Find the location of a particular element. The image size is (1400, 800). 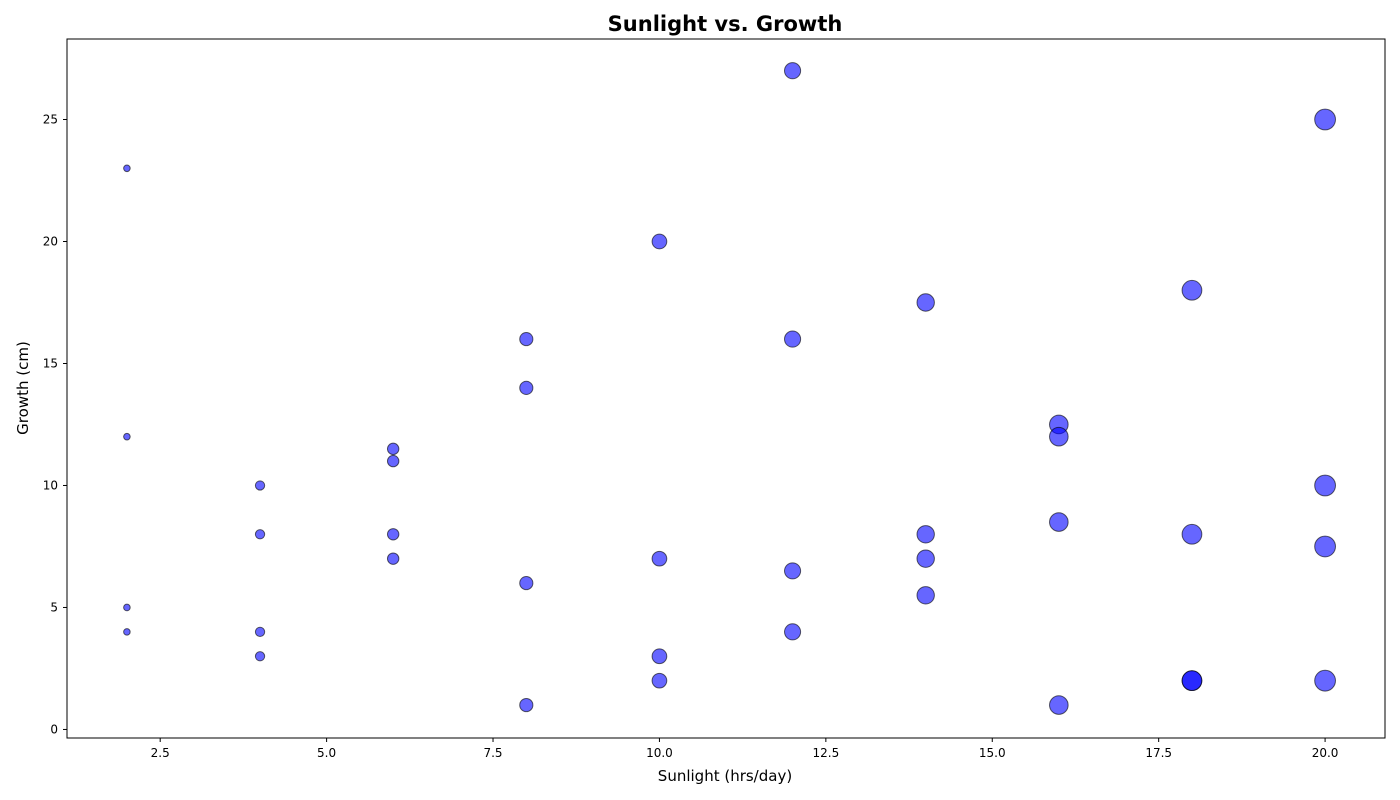

x-tick-label: 7.5 is located at coordinates (492, 753).